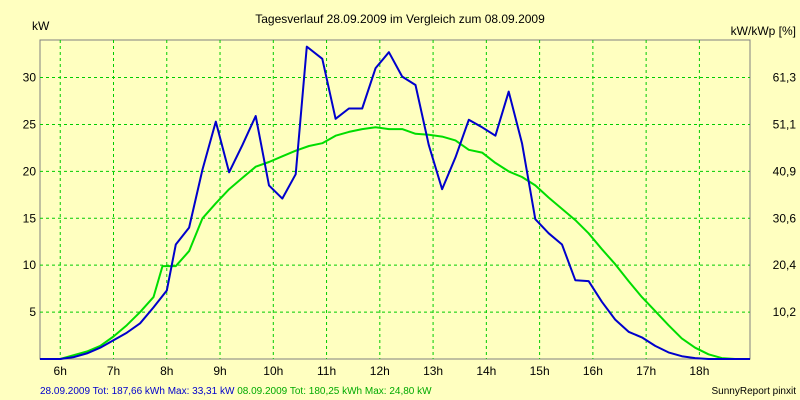 This screenshot has width=800, height=400. Describe the element at coordinates (433, 371) in the screenshot. I see `x-tick-label: 13h` at that location.